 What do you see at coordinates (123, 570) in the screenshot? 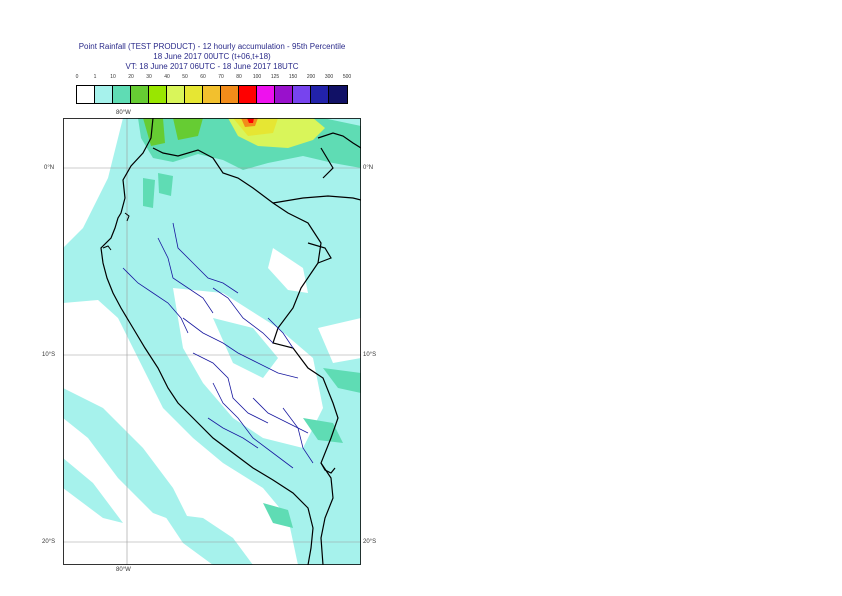
I see `bottom-longitude-label: 80°W` at bounding box center [123, 570].